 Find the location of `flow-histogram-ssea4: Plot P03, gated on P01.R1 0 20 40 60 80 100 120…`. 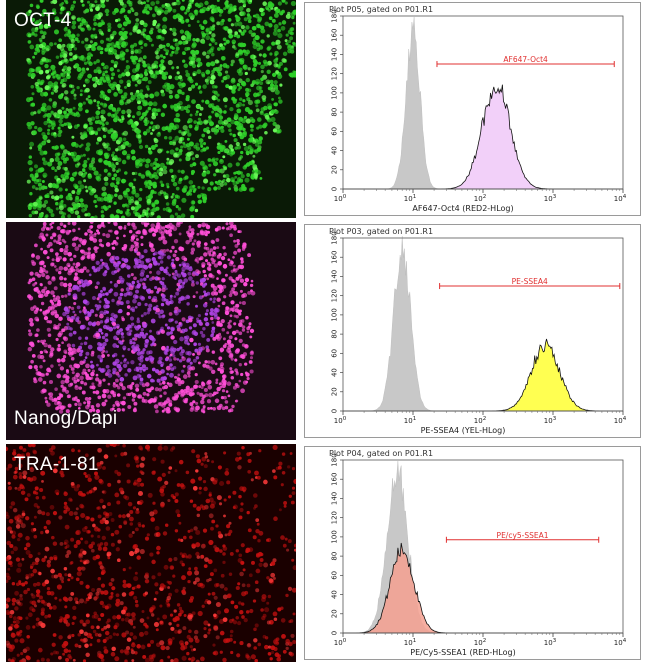

flow-histogram-ssea4: Plot P03, gated on P01.R1 0 20 40 60 80 100 120… is located at coordinates (478, 331).